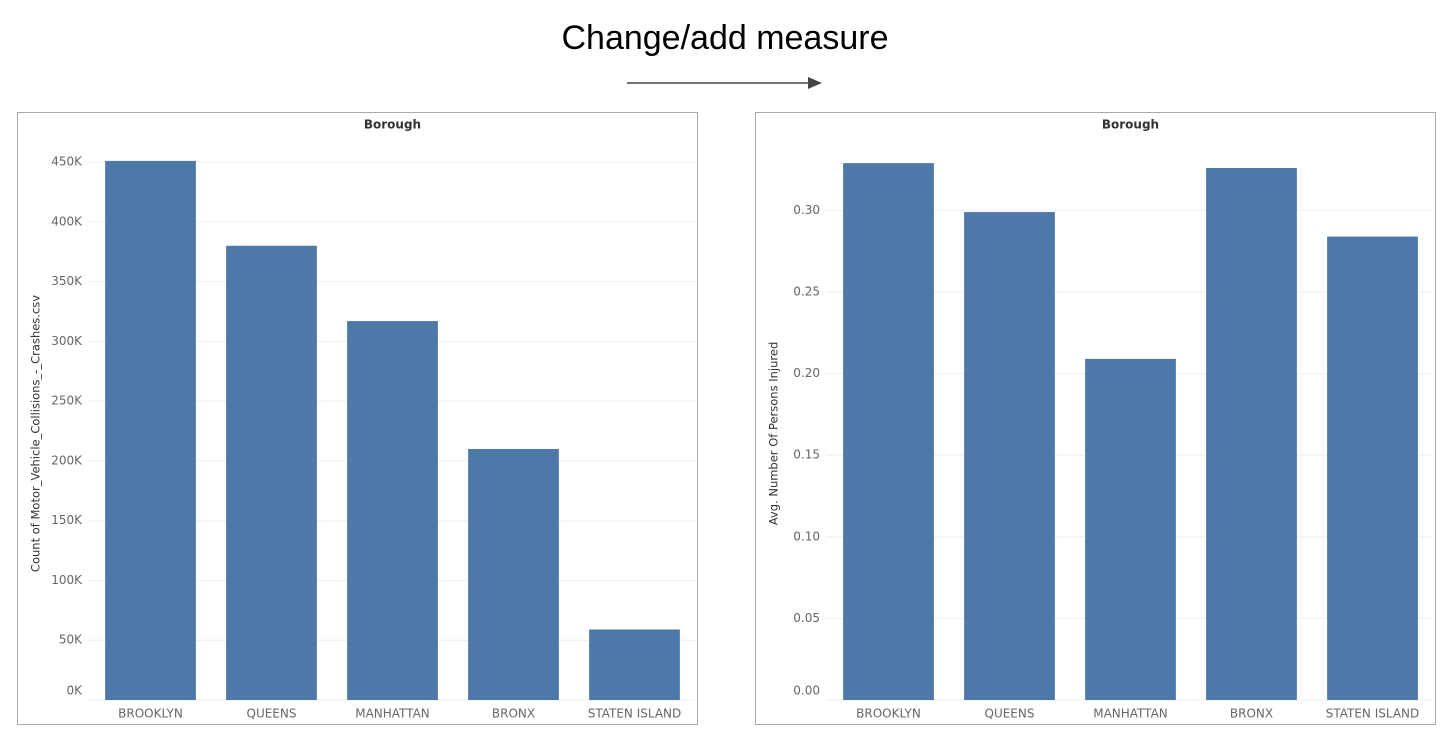  I want to click on page-title: Change/add measure, so click(724, 38).